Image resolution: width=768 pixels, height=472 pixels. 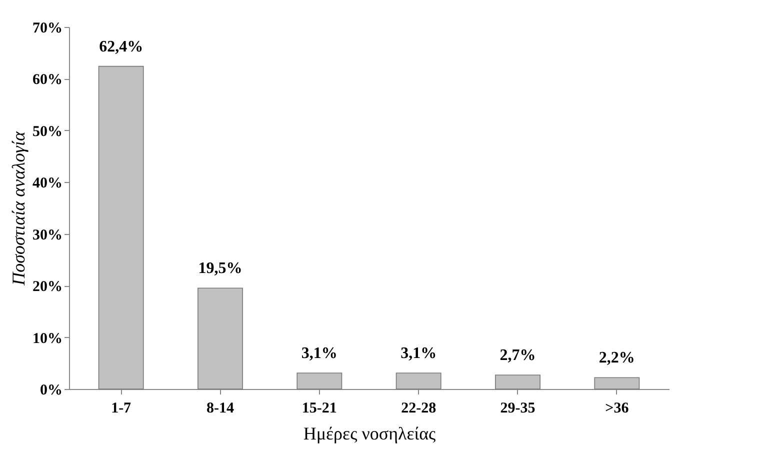 I want to click on y-tick-label: 30%, so click(x=47, y=235).